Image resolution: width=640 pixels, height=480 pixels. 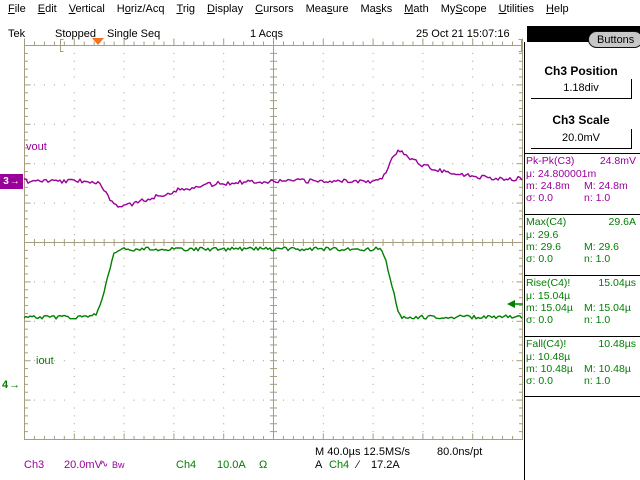 What do you see at coordinates (338, 452) in the screenshot?
I see `timebase-main: M 40.0µs` at bounding box center [338, 452].